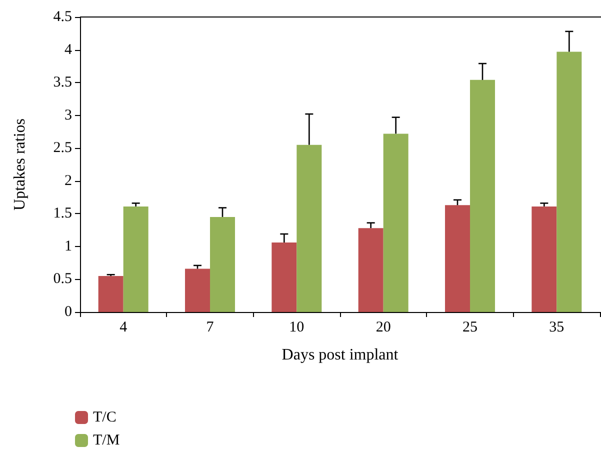  What do you see at coordinates (62, 17) in the screenshot?
I see `y-tick-label: 4.5` at bounding box center [62, 17].